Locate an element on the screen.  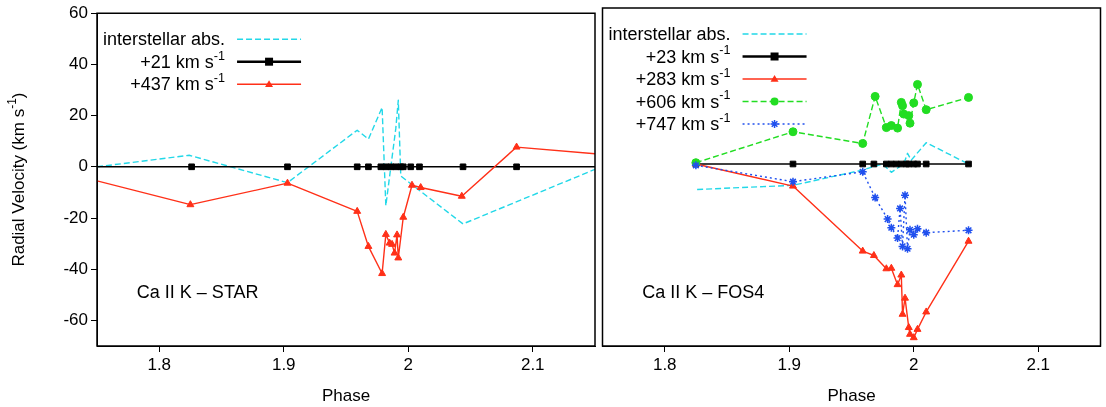
y-tick-label: 0 is located at coordinates (83, 166).